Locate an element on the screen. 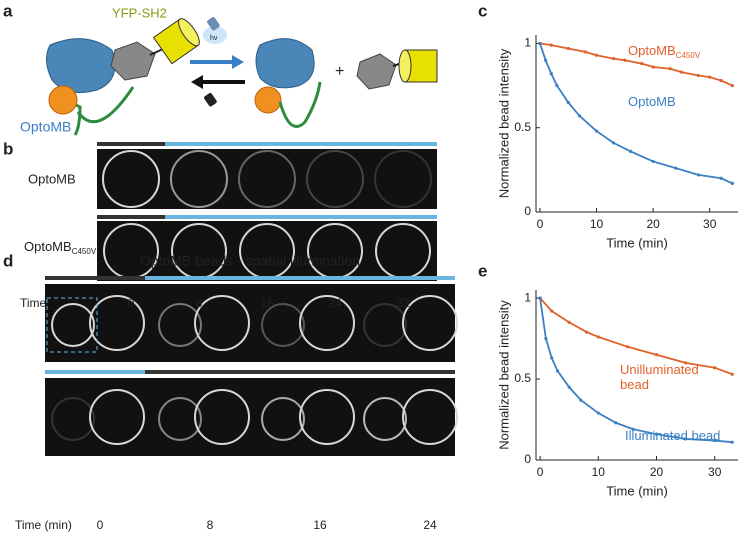 This screenshot has width=744, height=543. row-label: OptoMB is located at coordinates (52, 178).